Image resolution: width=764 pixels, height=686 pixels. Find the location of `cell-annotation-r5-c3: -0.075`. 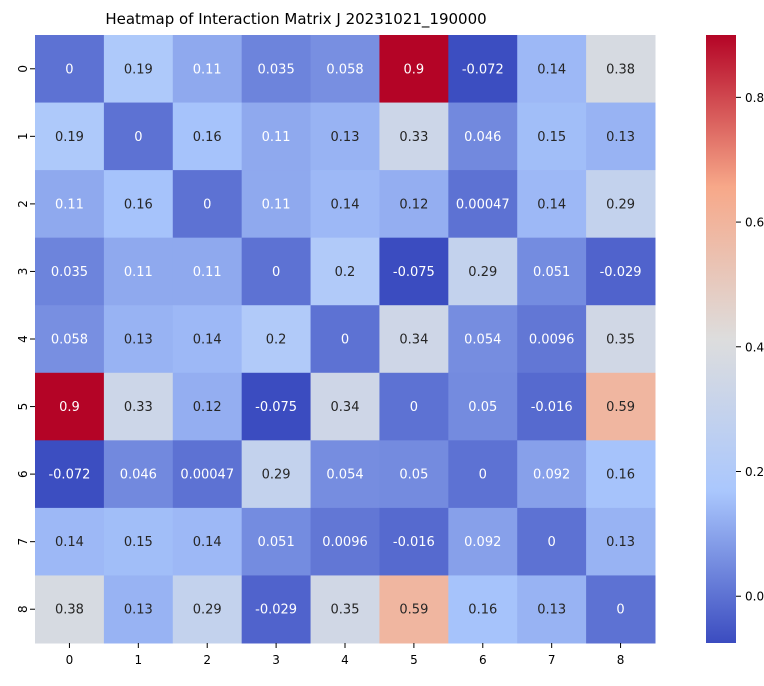

cell-annotation-r5-c3: -0.075 is located at coordinates (276, 407).